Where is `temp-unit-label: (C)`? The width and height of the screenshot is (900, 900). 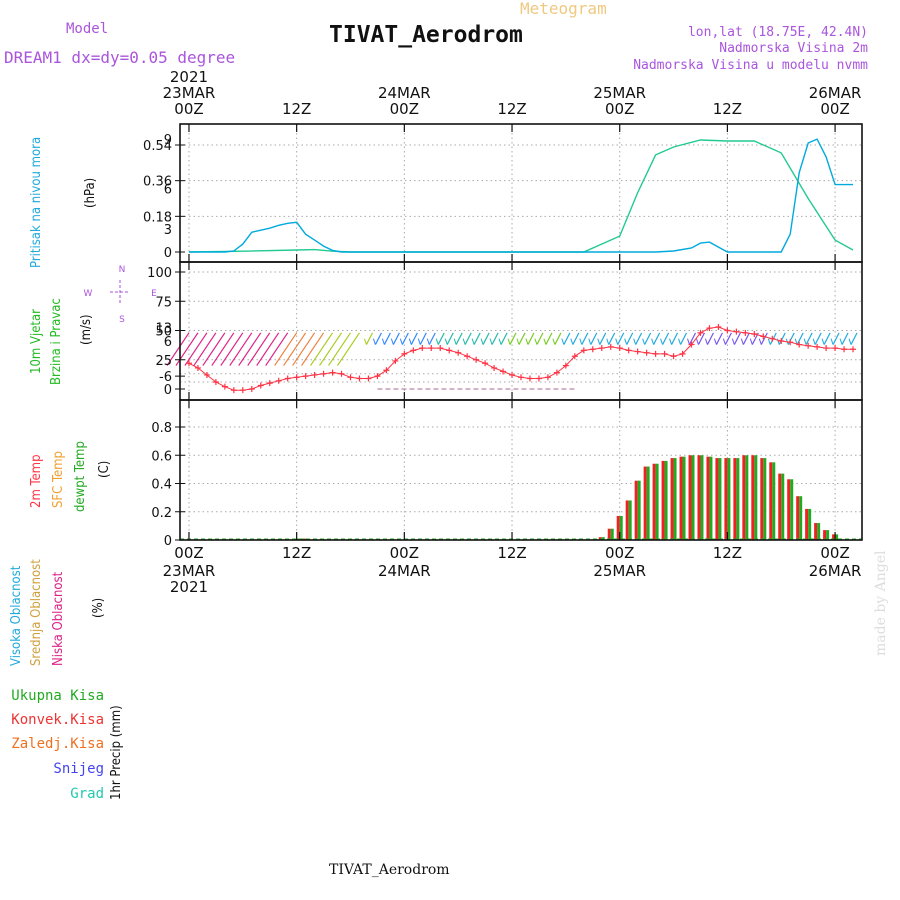
temp-unit-label: (C) is located at coordinates (104, 469).